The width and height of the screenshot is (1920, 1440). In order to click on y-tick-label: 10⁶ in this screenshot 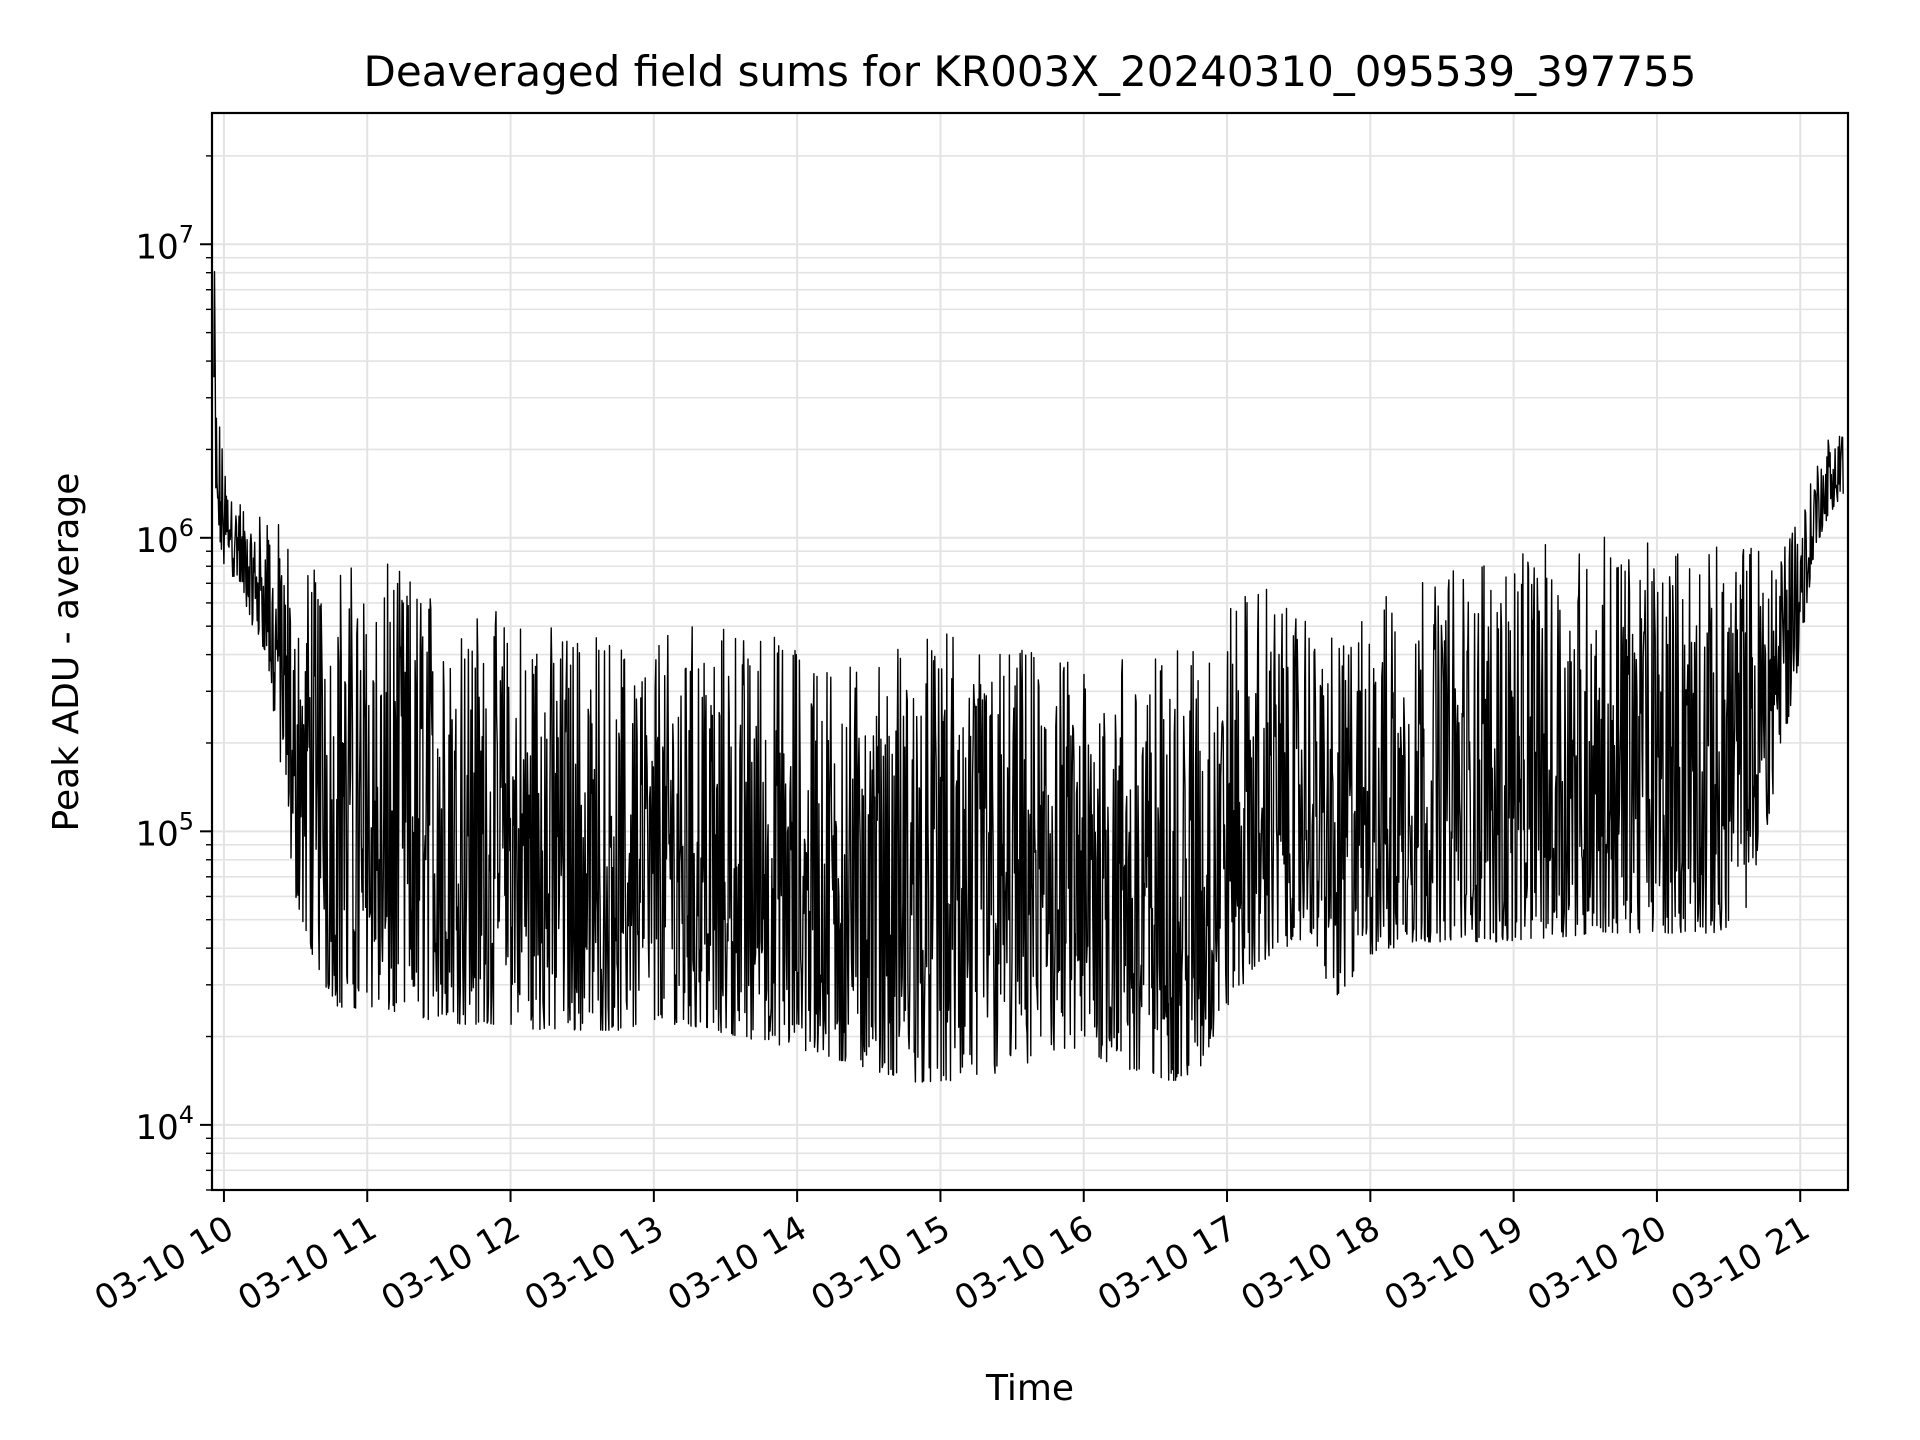, I will do `click(164, 537)`.